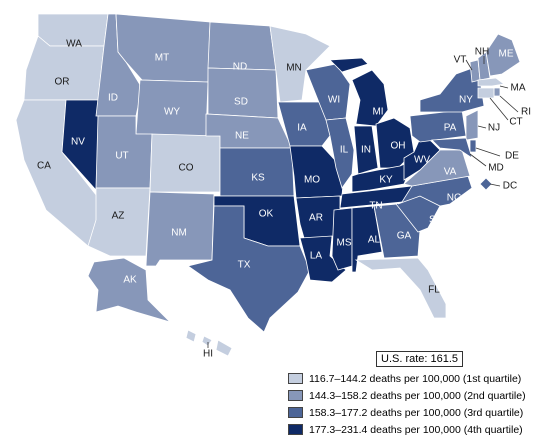 This screenshot has height=446, width=560. I want to click on state-label-ma: MA, so click(518, 88).